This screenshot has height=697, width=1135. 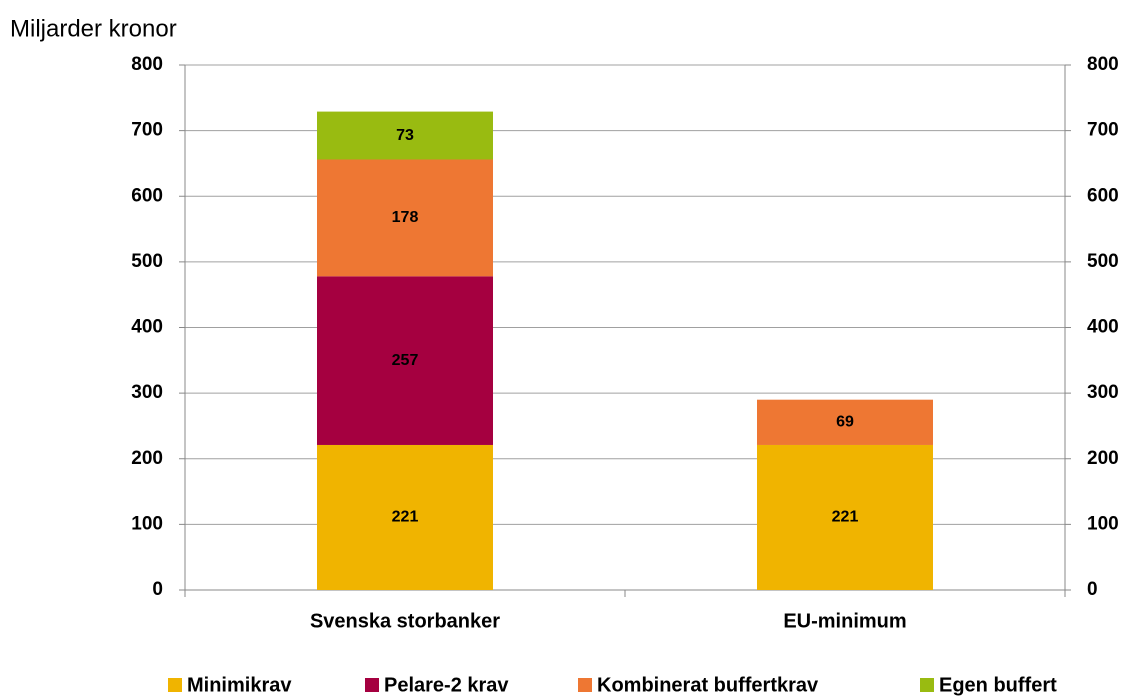 What do you see at coordinates (1103, 195) in the screenshot?
I see `y2-tick-label: 600` at bounding box center [1103, 195].